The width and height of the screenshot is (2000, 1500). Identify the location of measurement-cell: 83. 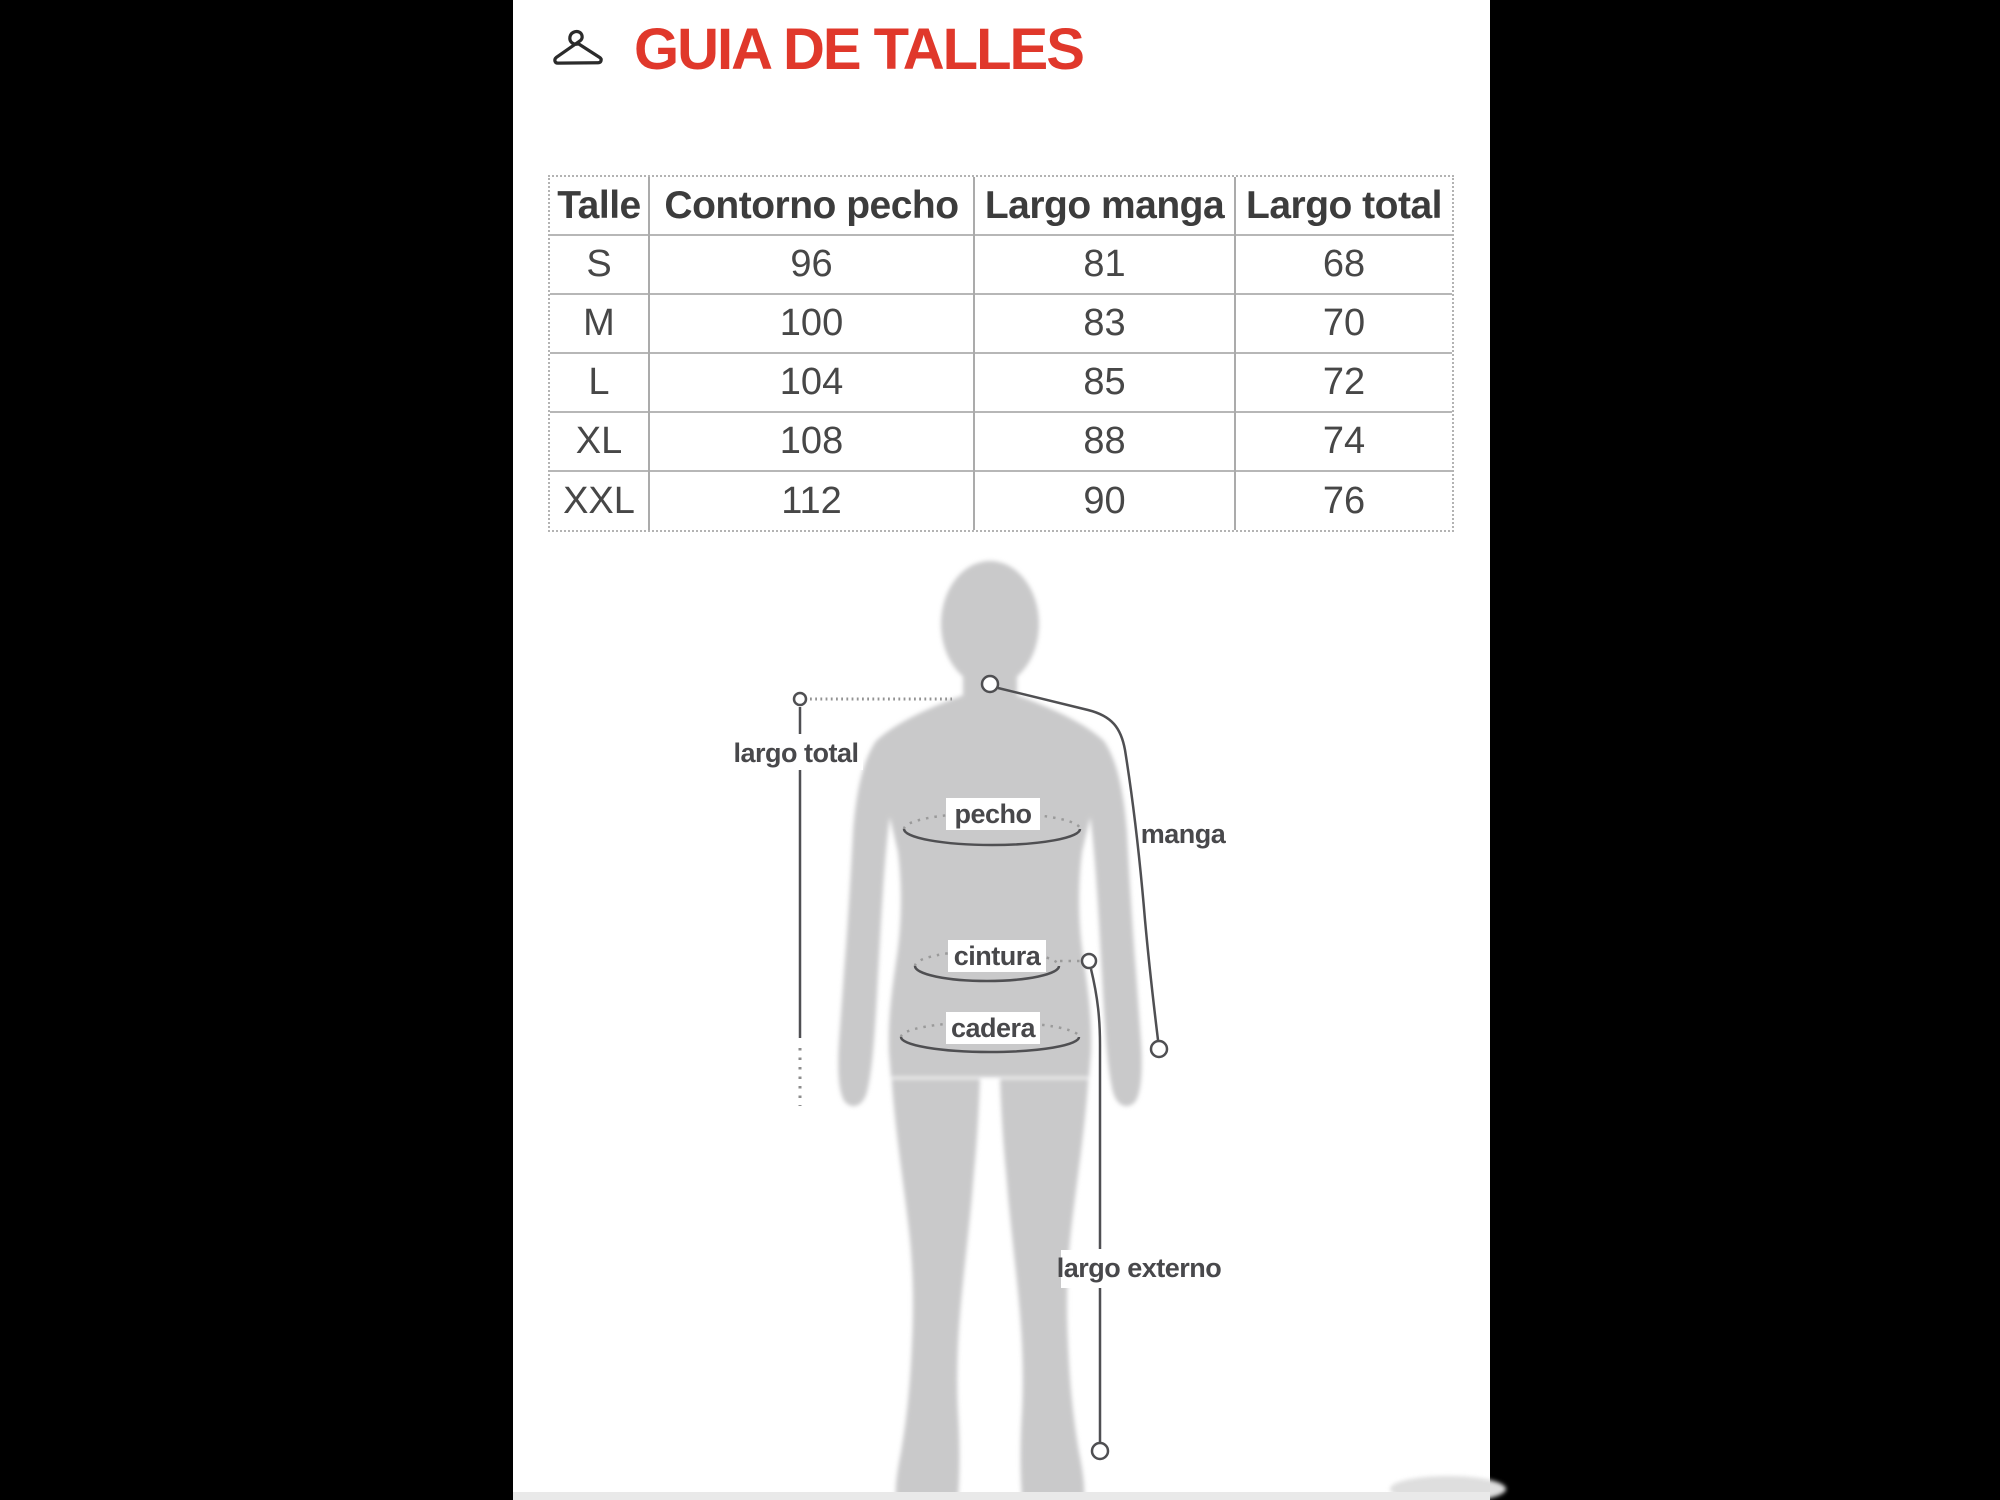
(1104, 323).